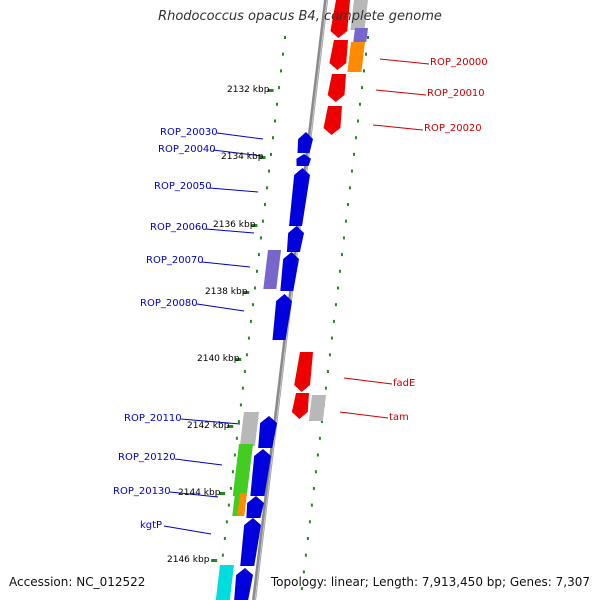 The width and height of the screenshot is (600, 600). I want to click on scale-tick-label: 2146 kbp, so click(188, 560).